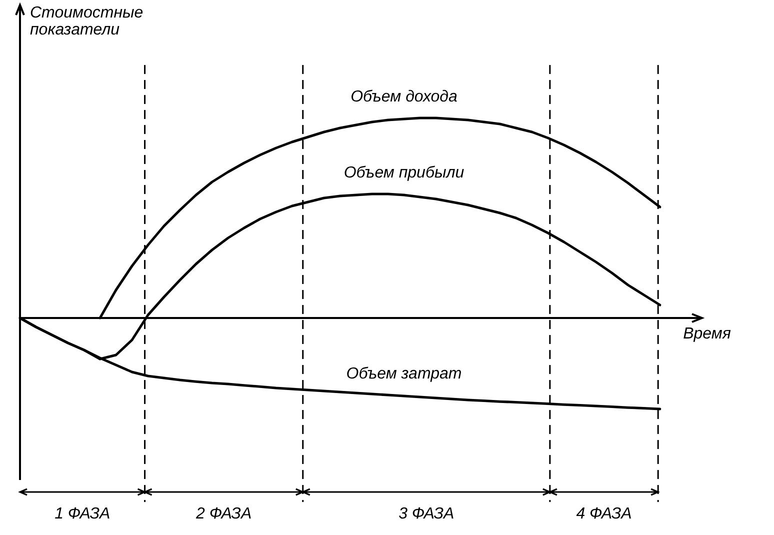  I want to click on y-axis-title: Стоимостные показатели, so click(87, 21).